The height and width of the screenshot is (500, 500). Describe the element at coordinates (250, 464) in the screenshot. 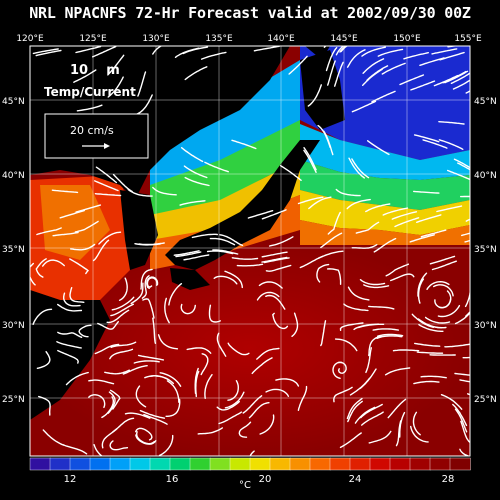

I see `colorbar` at that location.